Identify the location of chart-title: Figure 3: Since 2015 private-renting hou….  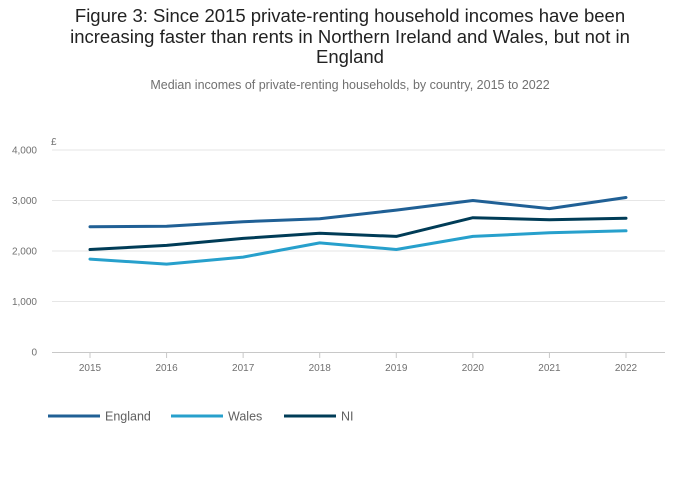
(350, 36).